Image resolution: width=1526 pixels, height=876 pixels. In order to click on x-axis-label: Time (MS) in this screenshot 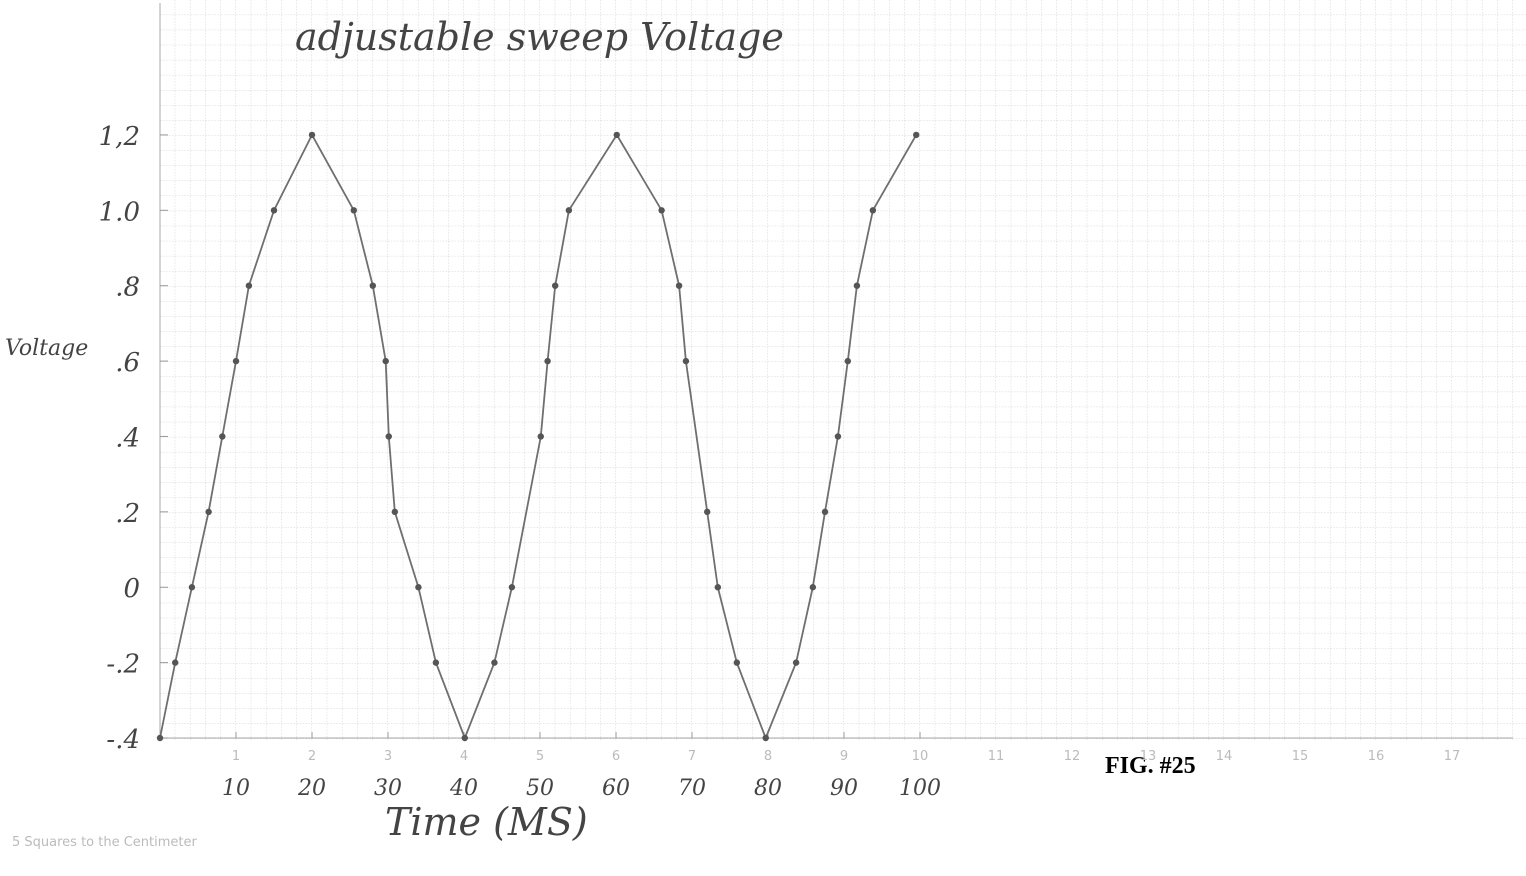, I will do `click(486, 822)`.